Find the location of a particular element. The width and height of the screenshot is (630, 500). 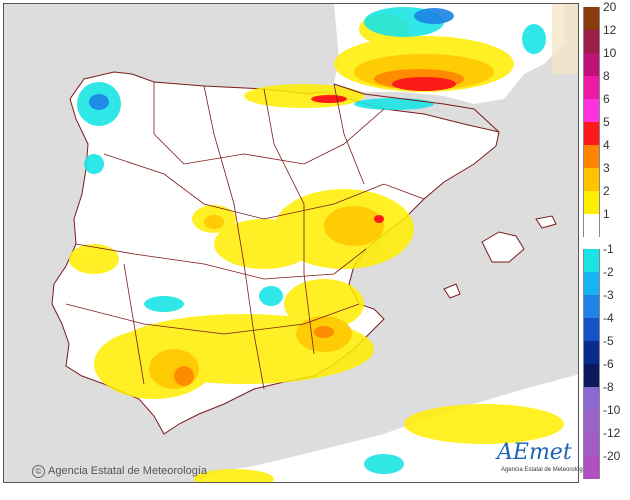

legend-label: -12 is located at coordinates (612, 433).